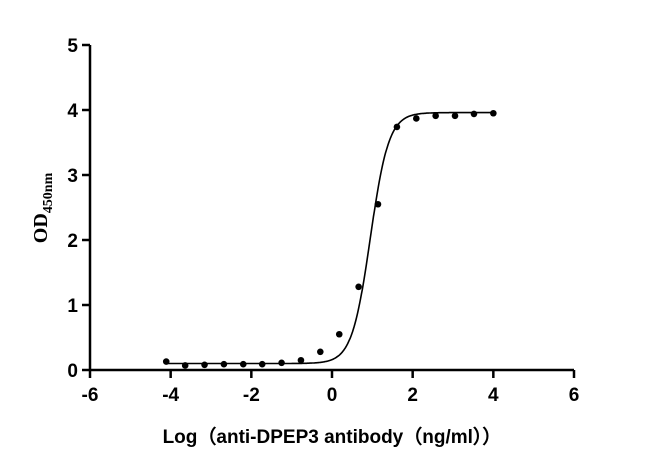  What do you see at coordinates (332, 395) in the screenshot?
I see `x-tick-label: 0` at bounding box center [332, 395].